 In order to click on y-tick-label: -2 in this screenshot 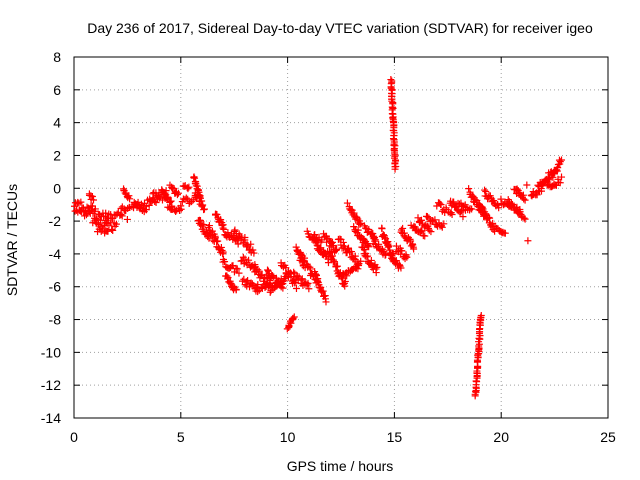, I will do `click(55, 221)`.